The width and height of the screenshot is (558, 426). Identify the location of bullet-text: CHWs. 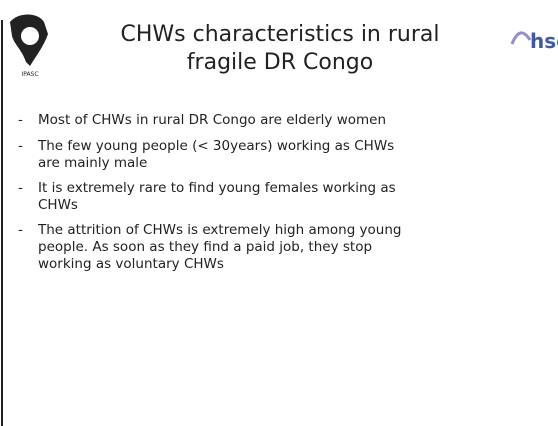
(58, 205).